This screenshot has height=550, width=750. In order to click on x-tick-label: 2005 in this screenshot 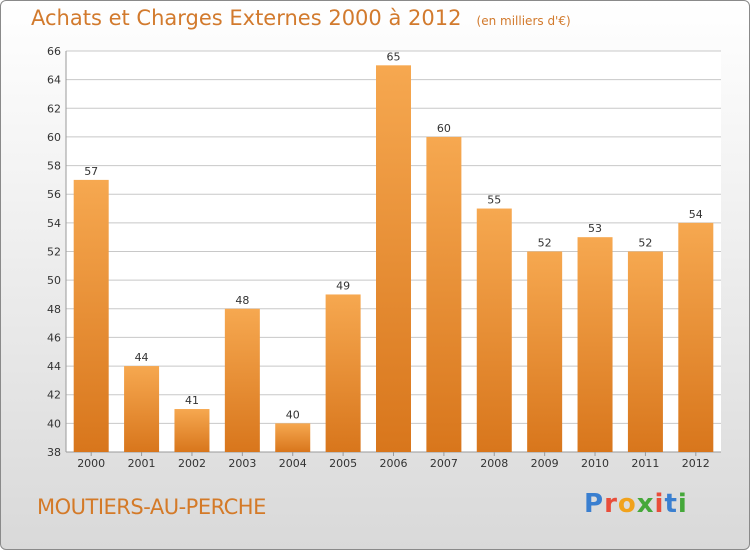, I will do `click(343, 463)`.